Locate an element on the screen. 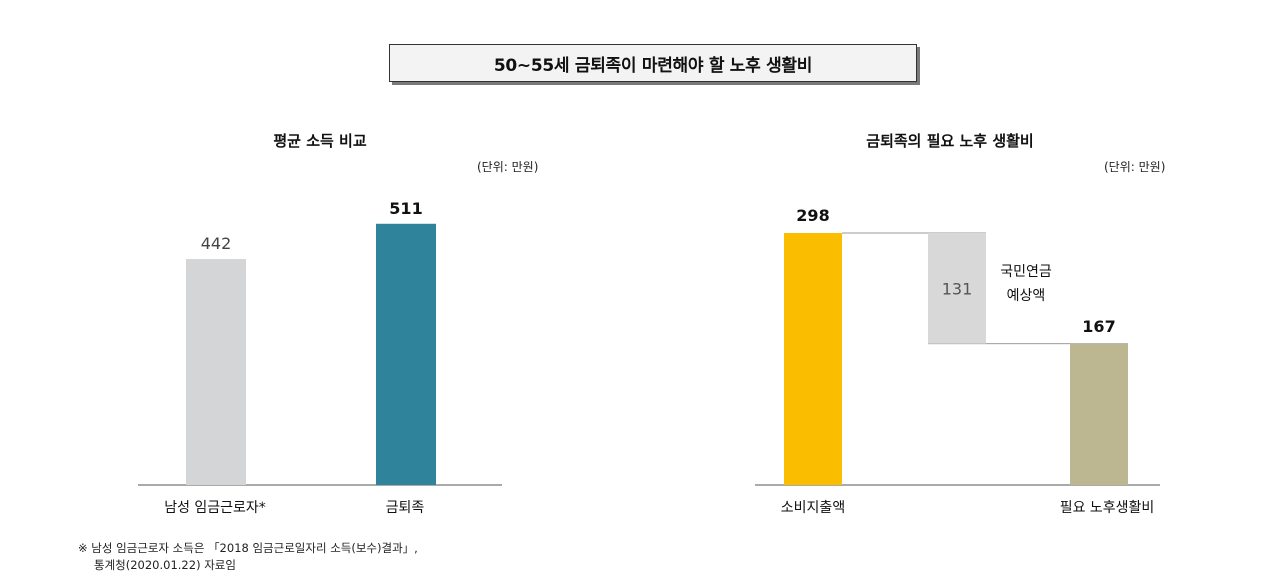 Image resolution: width=1280 pixels, height=588 pixels. left-category-label-2: 금퇴족 is located at coordinates (405, 508).